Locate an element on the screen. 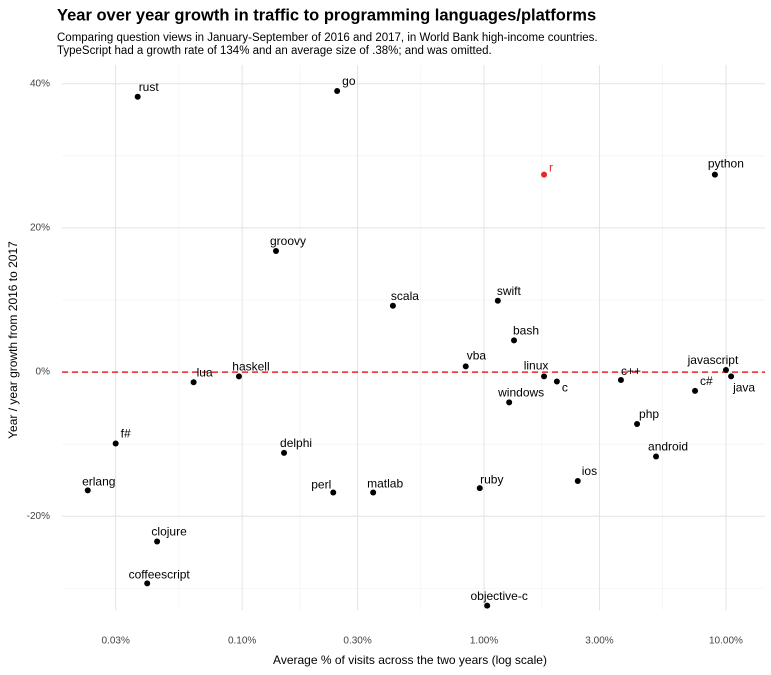 Image resolution: width=771 pixels, height=675 pixels. y-axis-title: Year / year growth from 2016 to 2017 is located at coordinates (13, 340).